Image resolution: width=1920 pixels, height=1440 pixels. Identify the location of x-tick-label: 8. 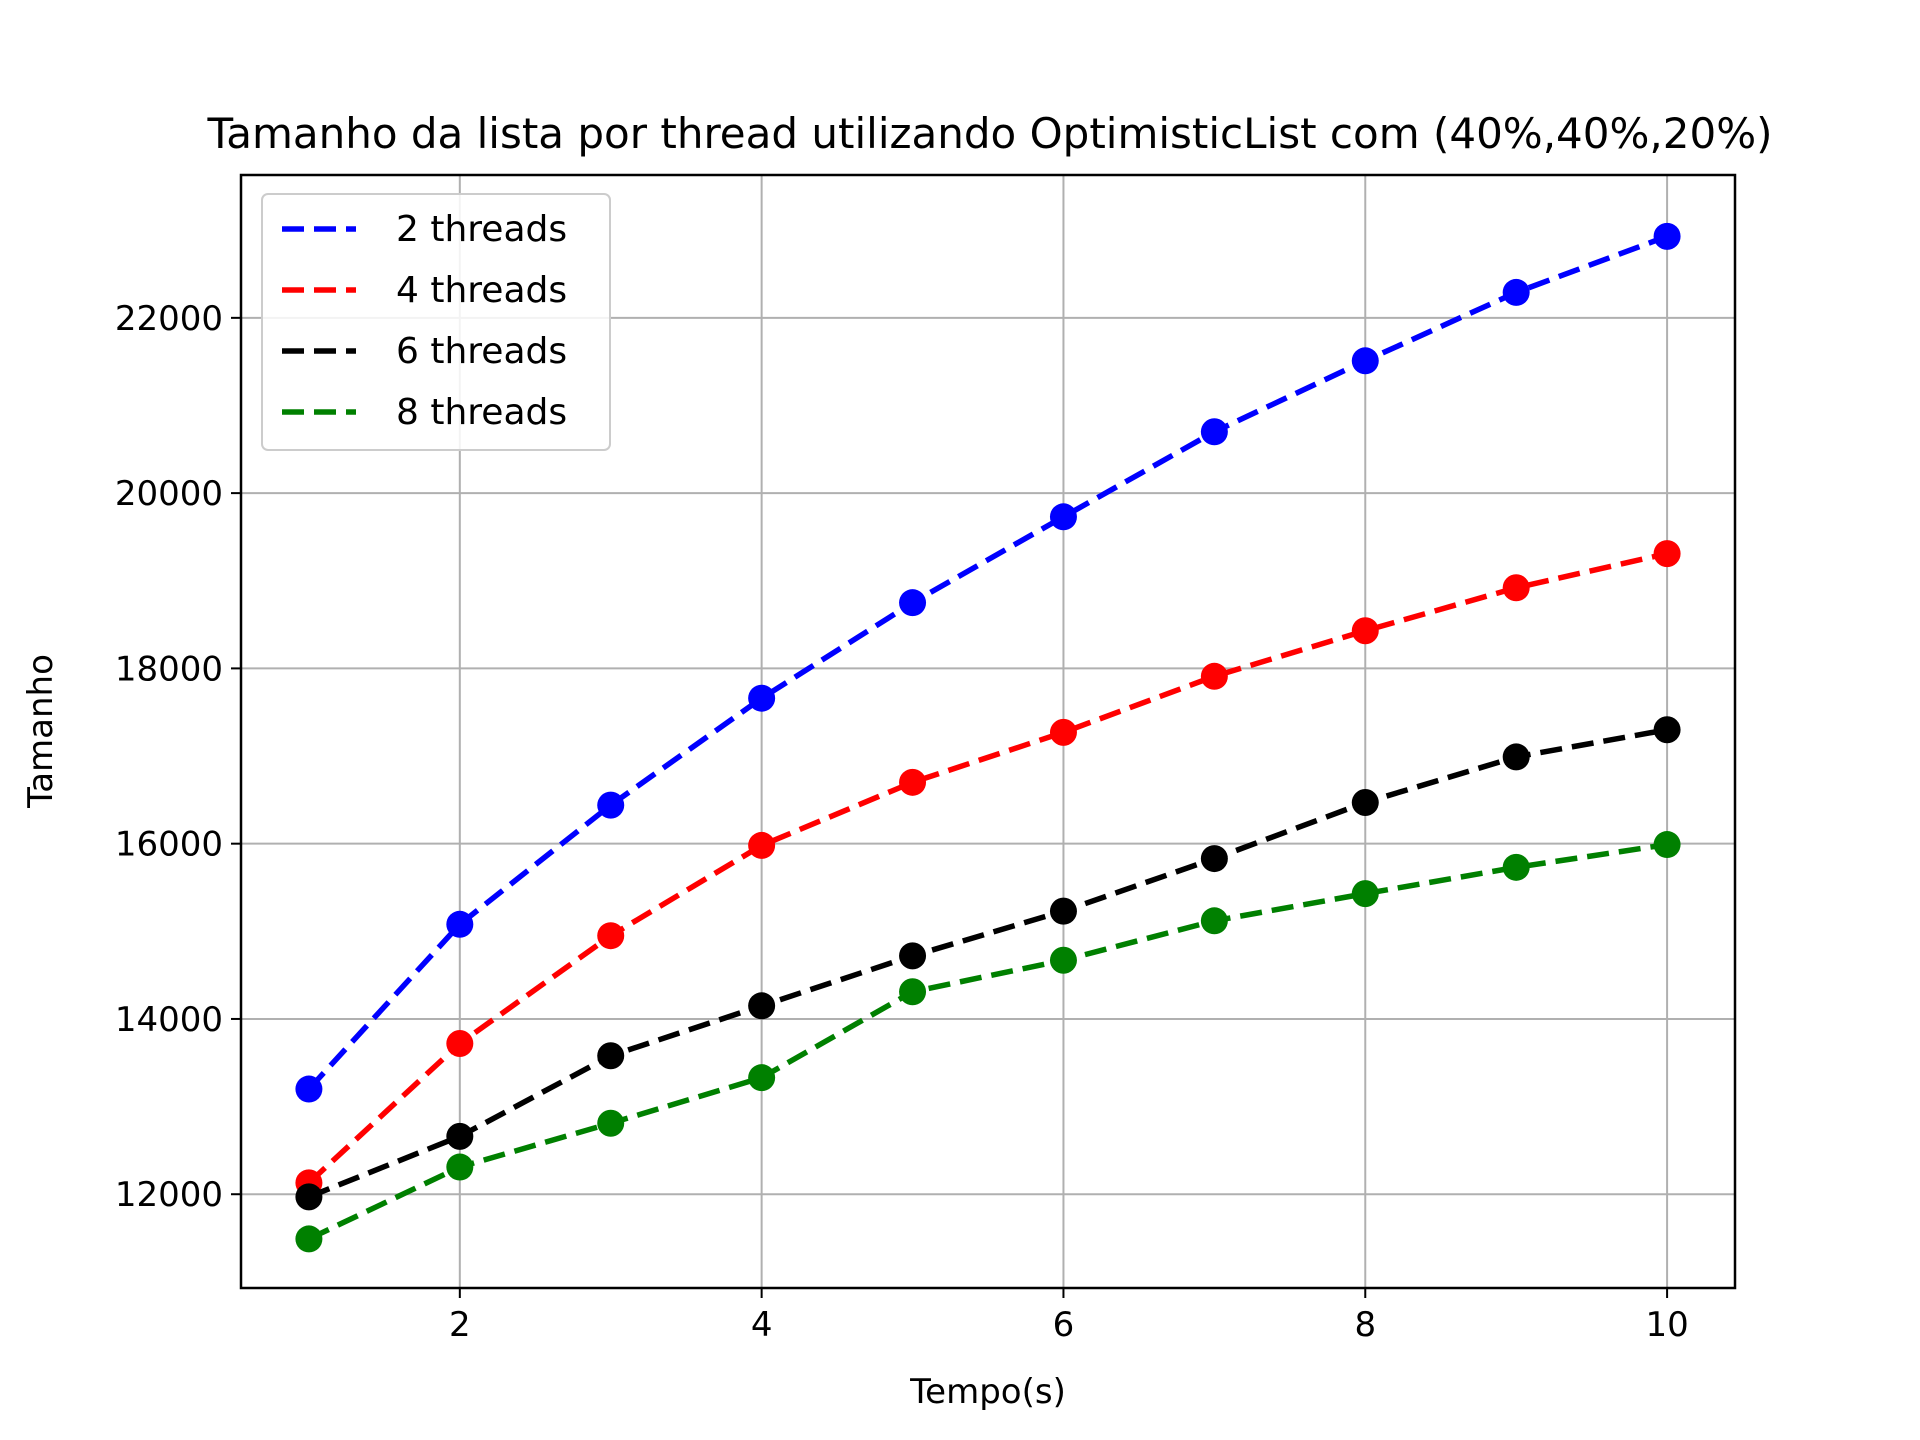
(1365, 1325).